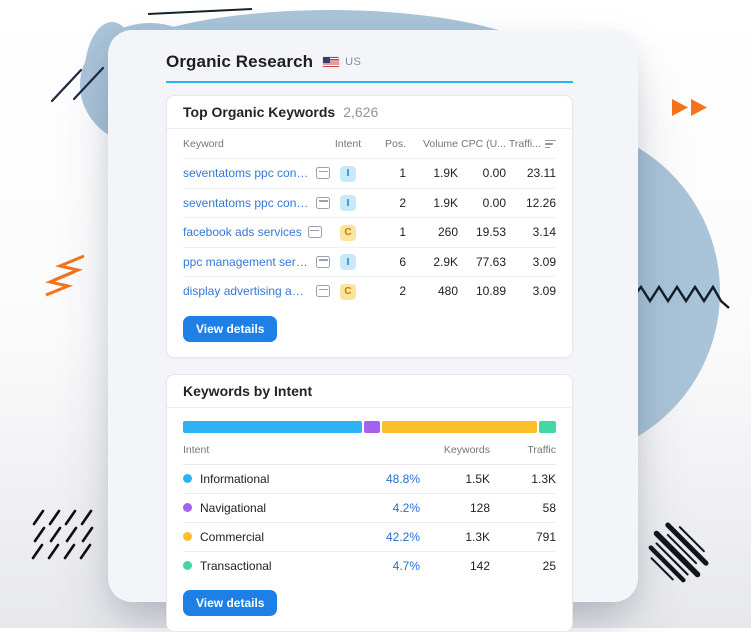 This screenshot has height=632, width=751. I want to click on traffic-value: 3.14, so click(544, 232).